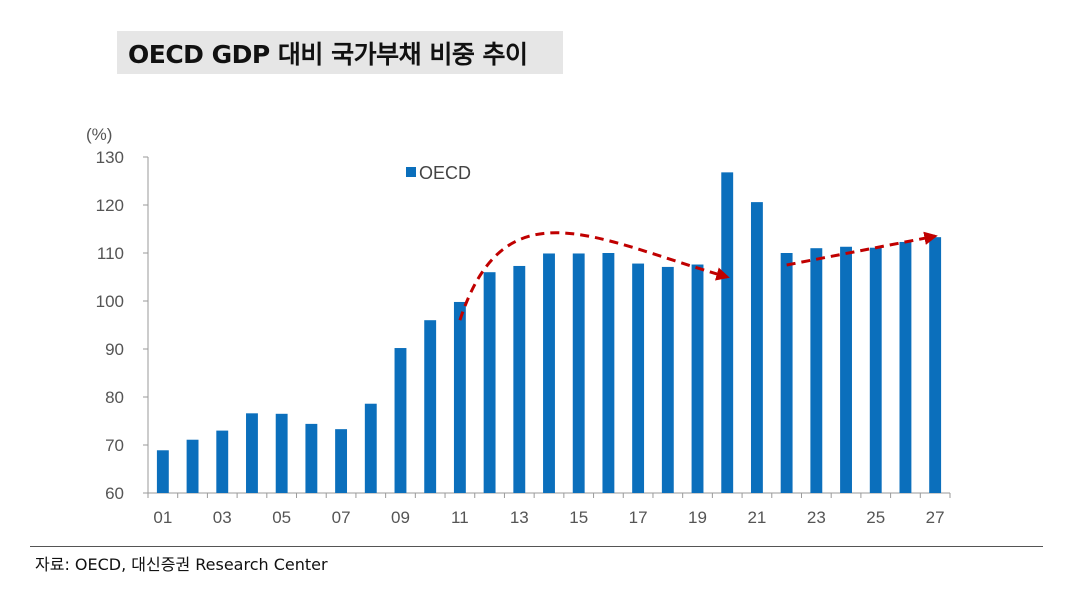  I want to click on y-tick-label: 130, so click(110, 157).